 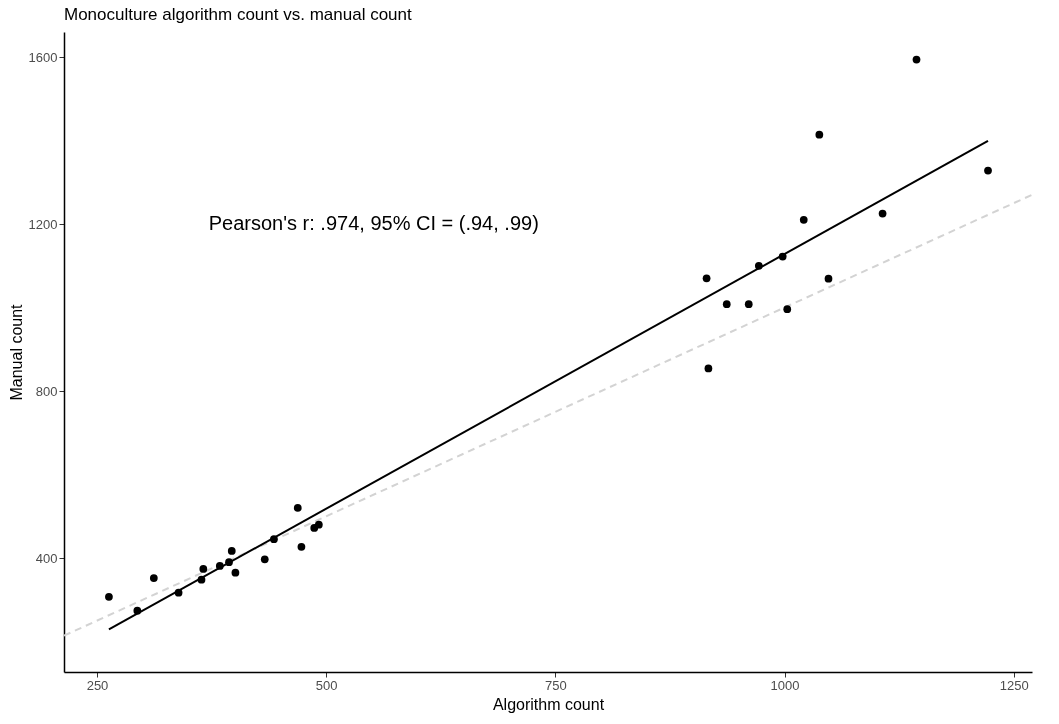 What do you see at coordinates (785, 685) in the screenshot?
I see `x-tick-label: 1000` at bounding box center [785, 685].